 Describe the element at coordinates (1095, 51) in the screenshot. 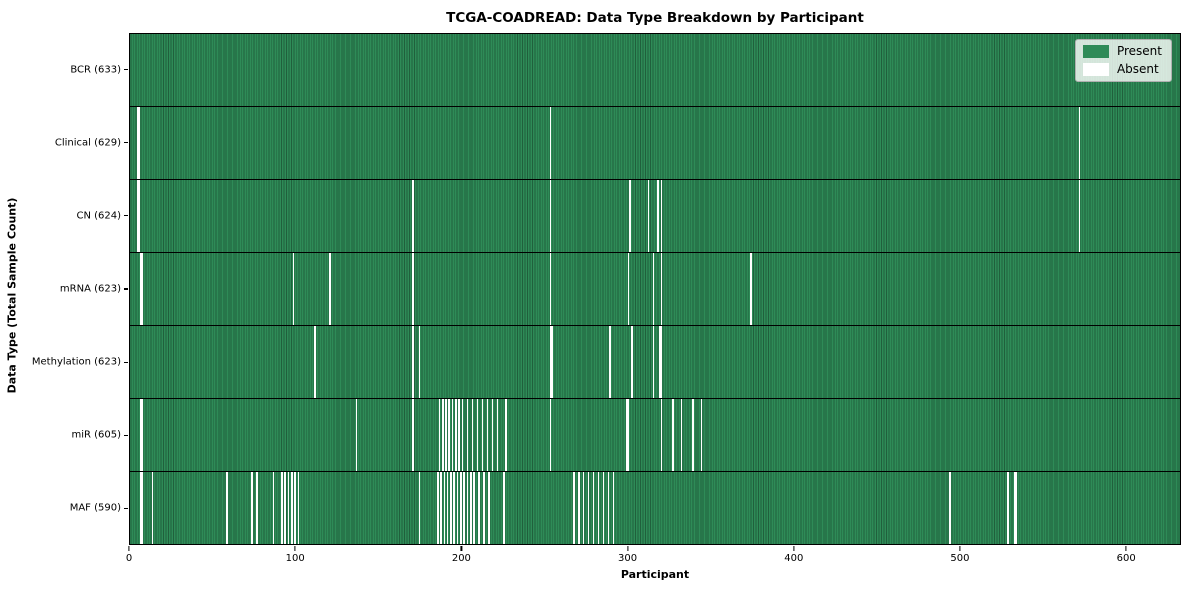

I see `legend-present-swatch` at that location.